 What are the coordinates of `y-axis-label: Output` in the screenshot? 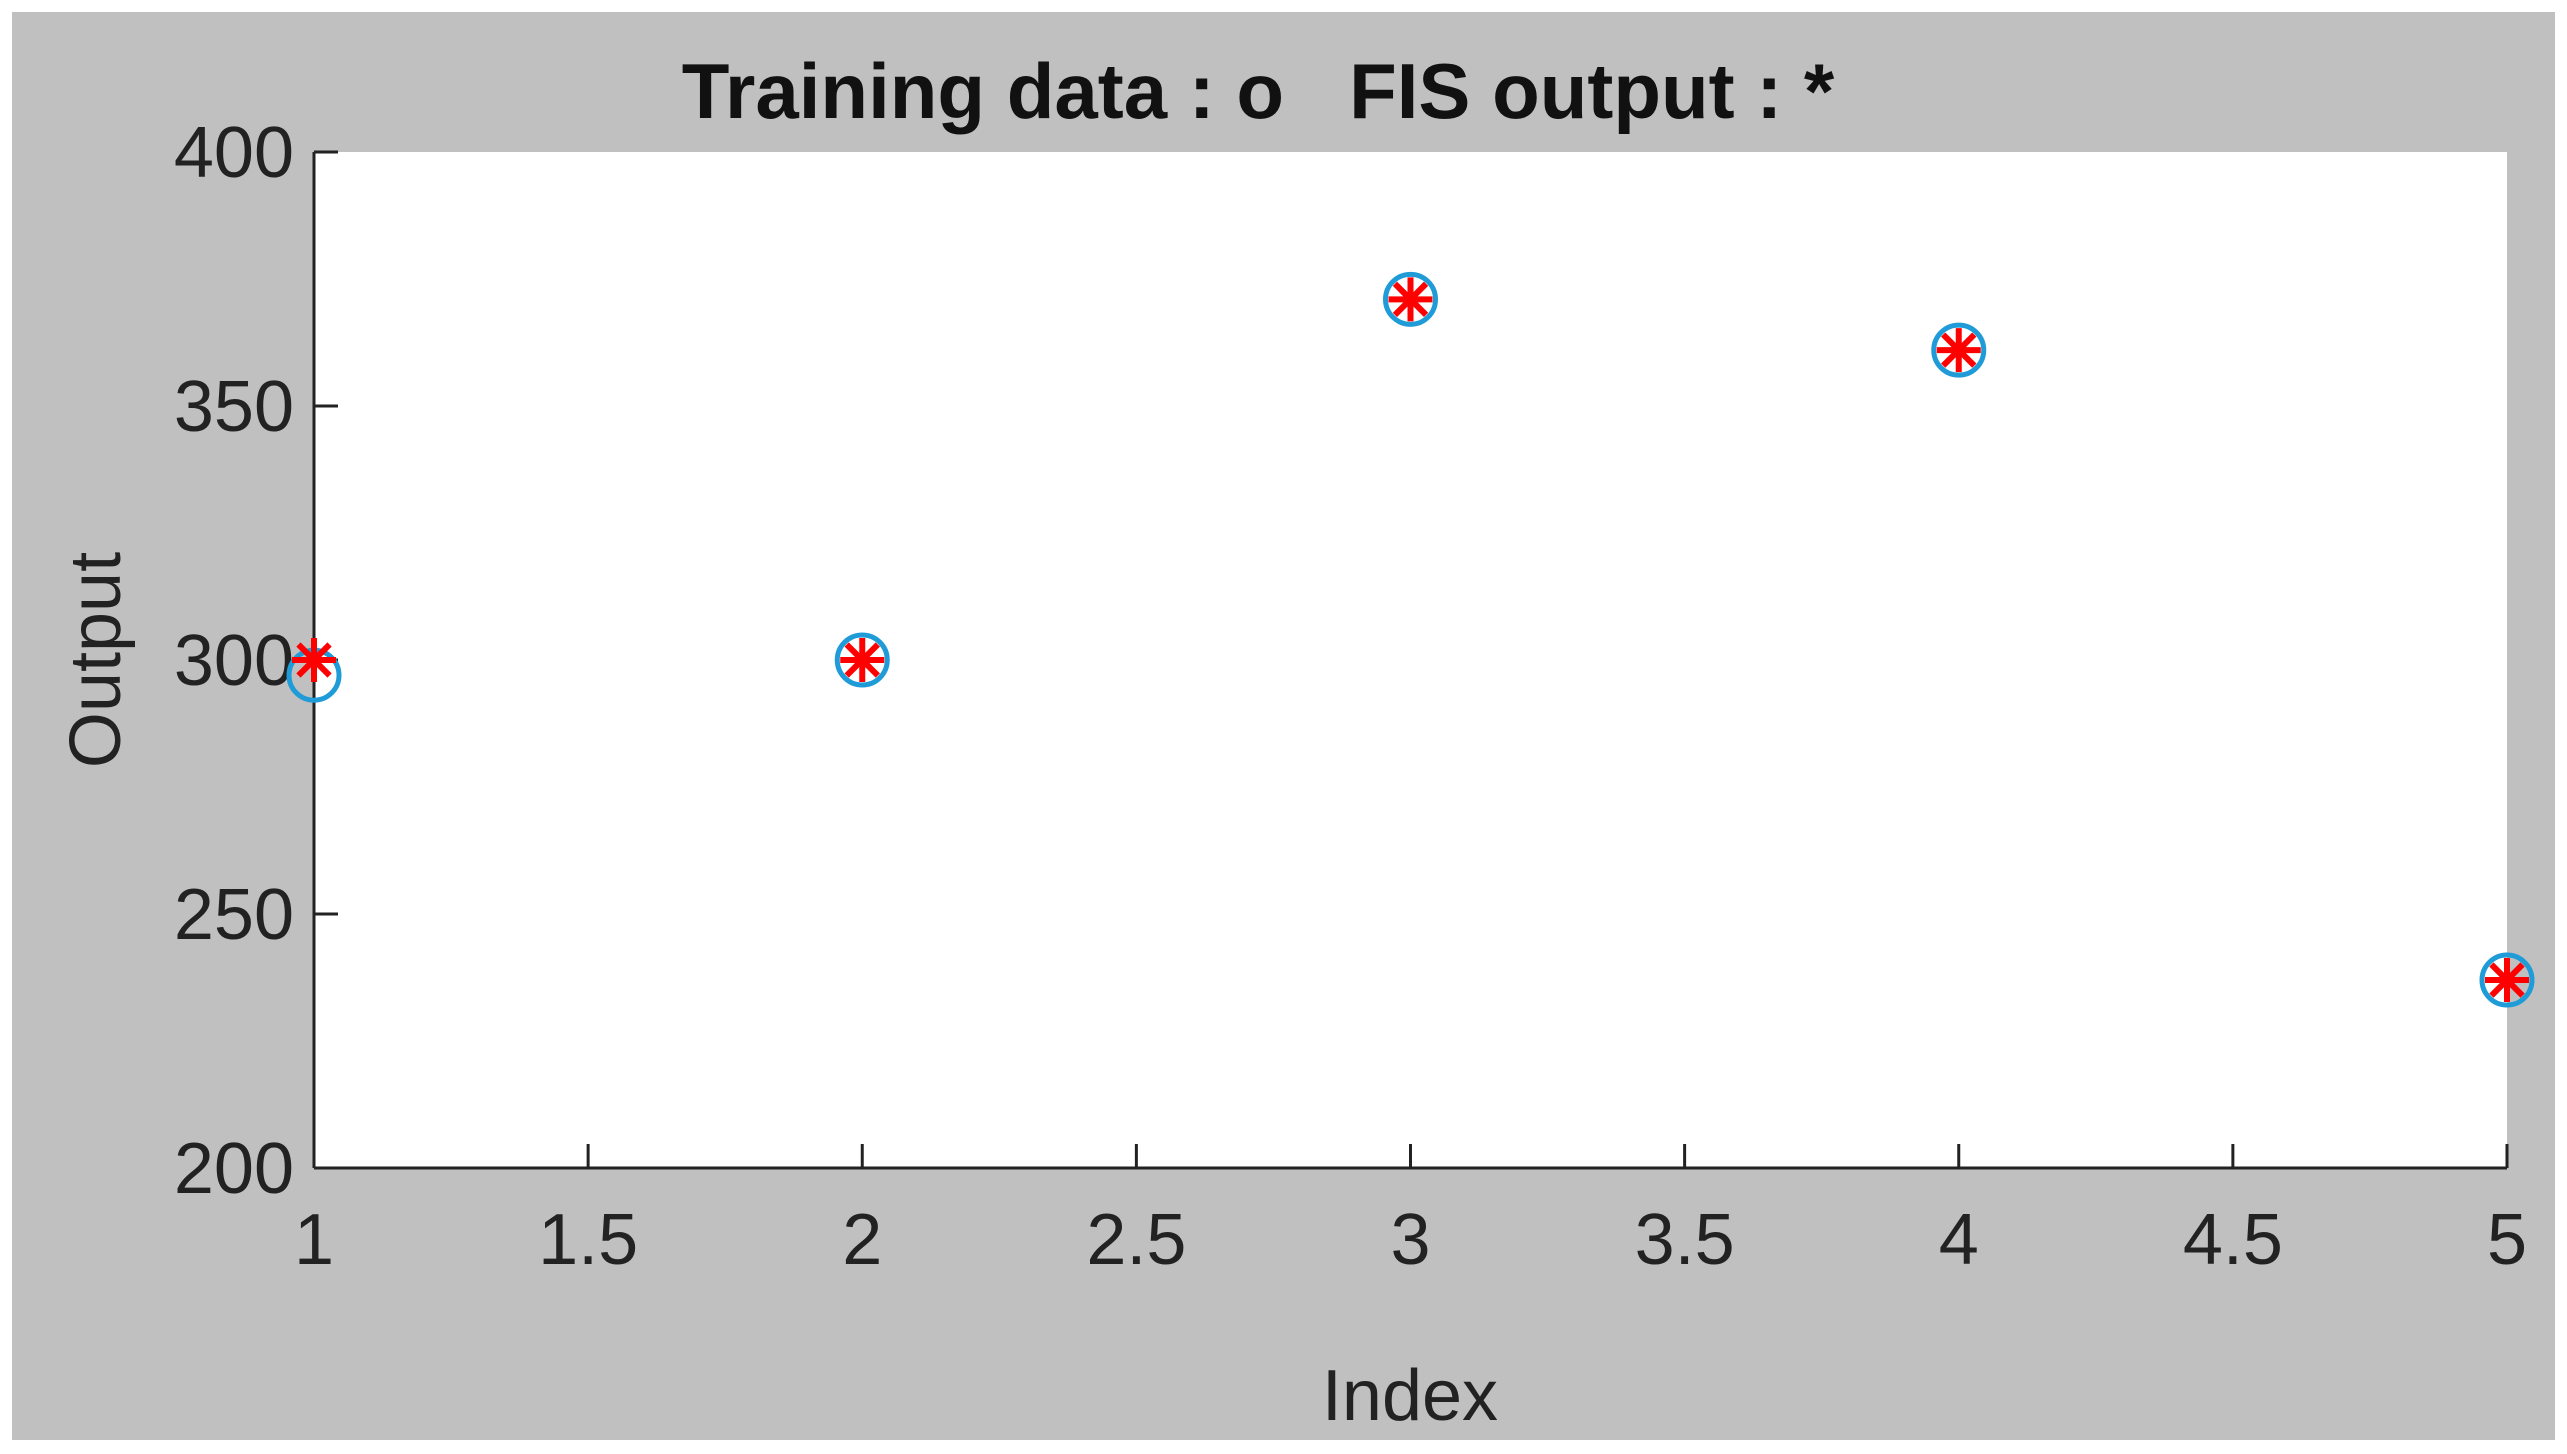 It's located at (96, 660).